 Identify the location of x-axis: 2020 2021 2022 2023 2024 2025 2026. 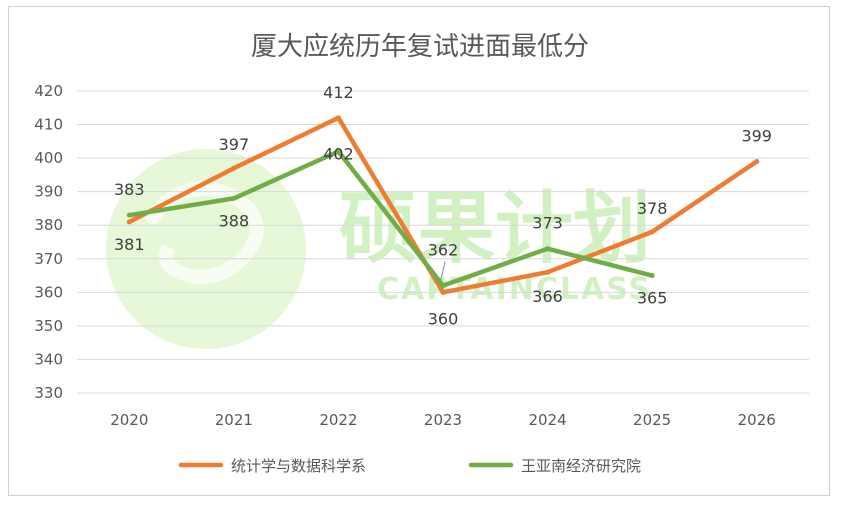
(443, 420).